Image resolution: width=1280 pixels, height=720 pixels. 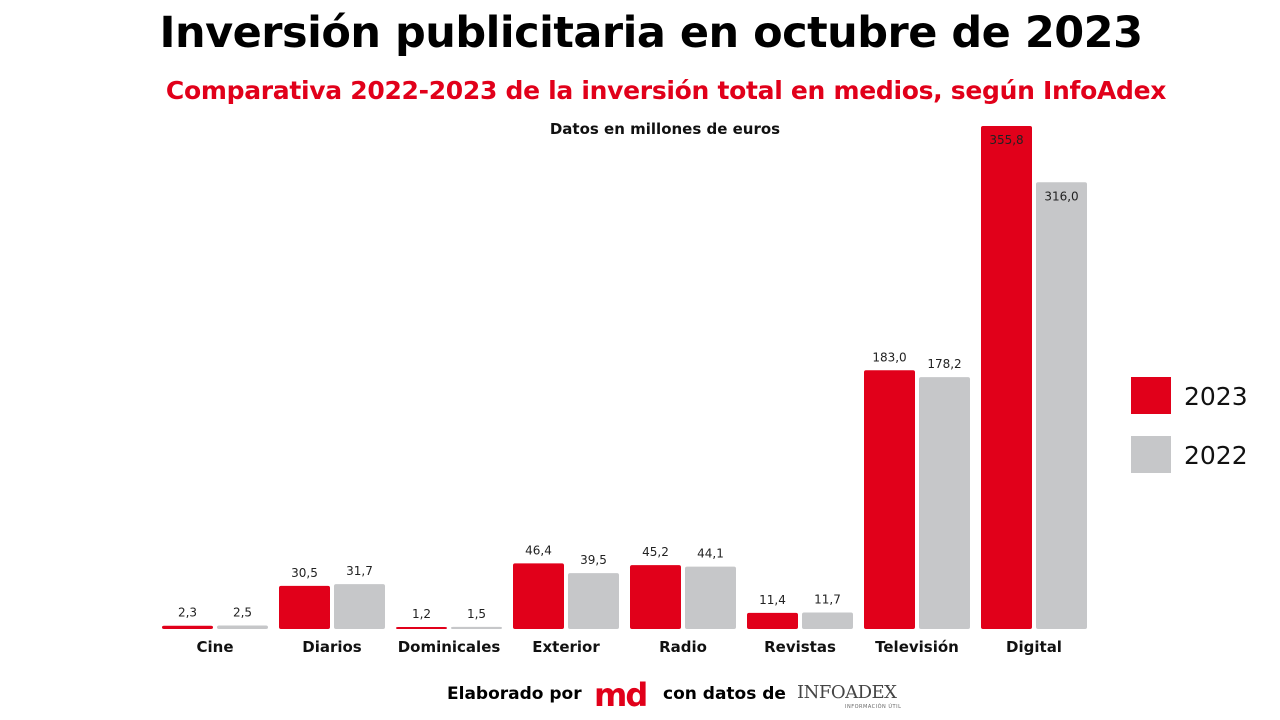 What do you see at coordinates (847, 692) in the screenshot?
I see `infoadex-logo-text: INFOADEX` at bounding box center [847, 692].